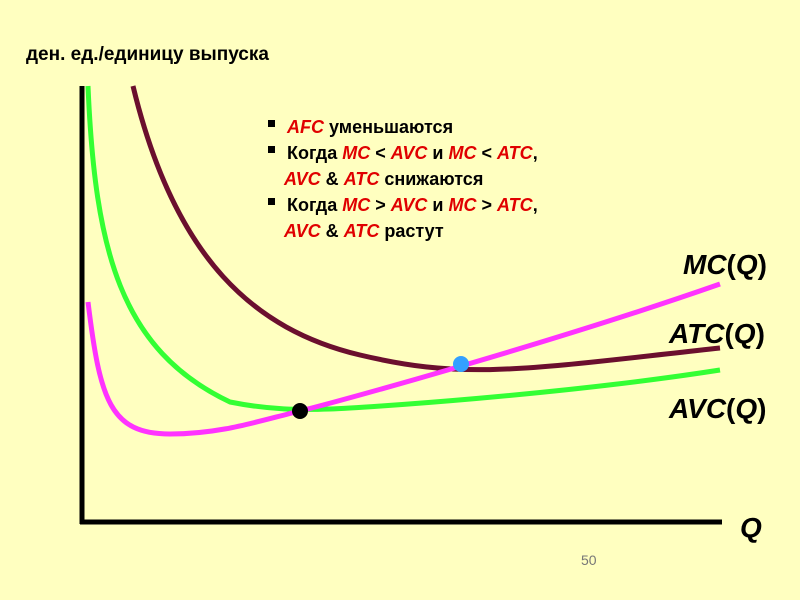 The height and width of the screenshot is (600, 800). I want to click on bullet-mc-greater-cont: AVC & ATC растут, so click(403, 231).